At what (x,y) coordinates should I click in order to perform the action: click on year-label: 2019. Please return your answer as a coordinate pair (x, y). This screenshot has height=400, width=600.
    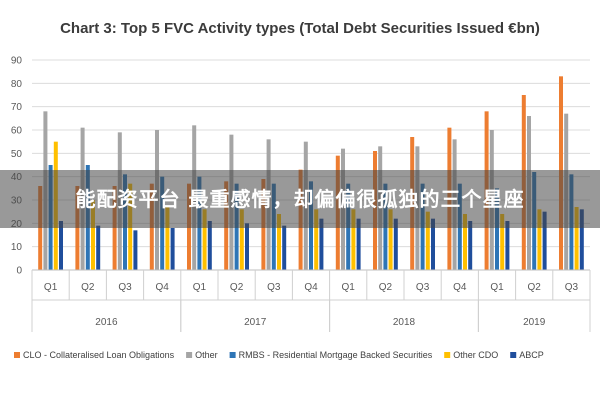
    Looking at the image, I should click on (534, 322).